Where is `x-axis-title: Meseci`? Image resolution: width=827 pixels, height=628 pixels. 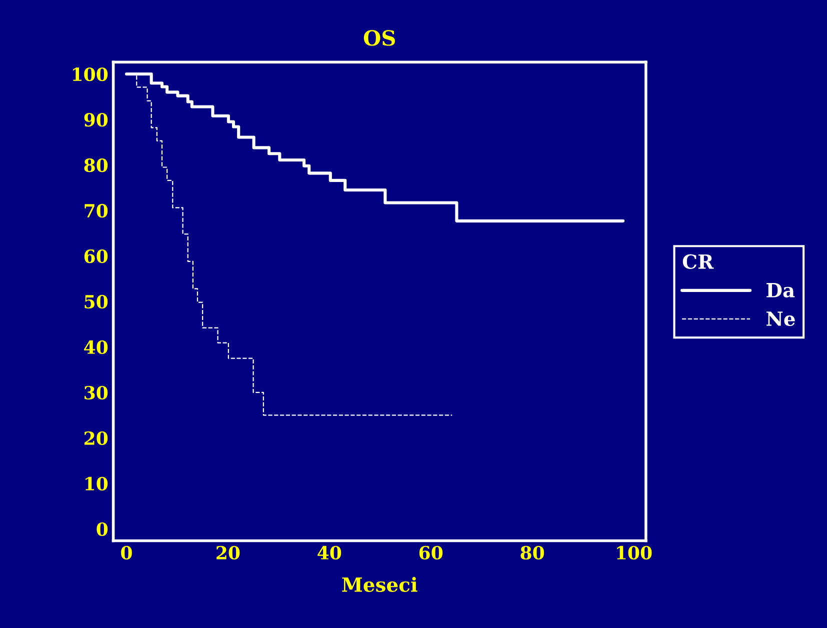
x-axis-title: Meseci is located at coordinates (380, 584).